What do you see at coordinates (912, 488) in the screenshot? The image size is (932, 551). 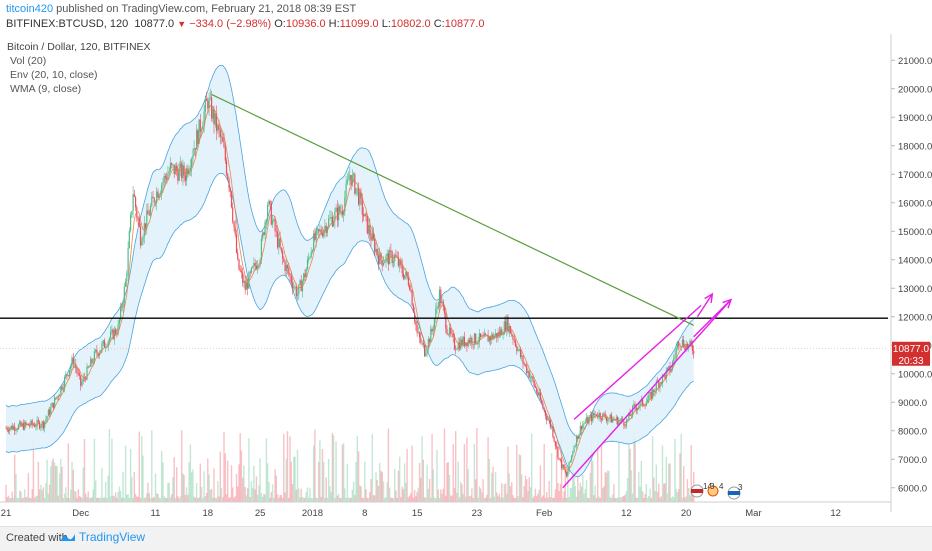 I see `y-tick-label: 6000.0` at bounding box center [912, 488].